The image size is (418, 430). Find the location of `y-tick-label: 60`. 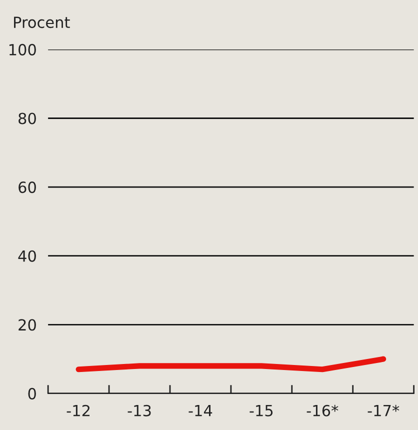

y-tick-label: 60 is located at coordinates (27, 188).